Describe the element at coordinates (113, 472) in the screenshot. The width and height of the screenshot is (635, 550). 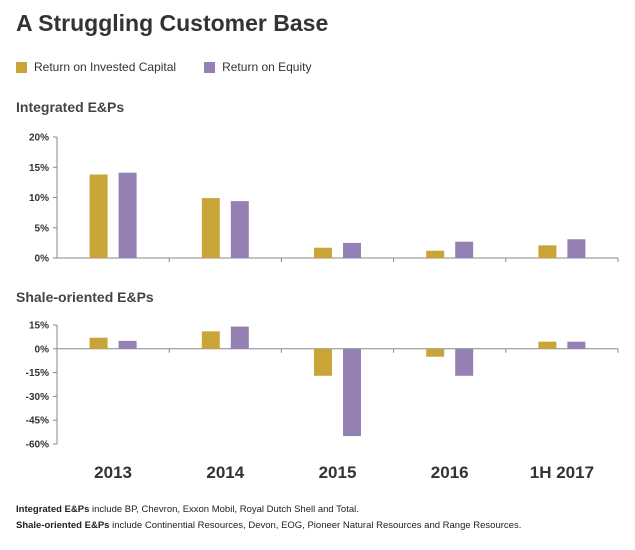
I see `x-category-label: 2013` at that location.